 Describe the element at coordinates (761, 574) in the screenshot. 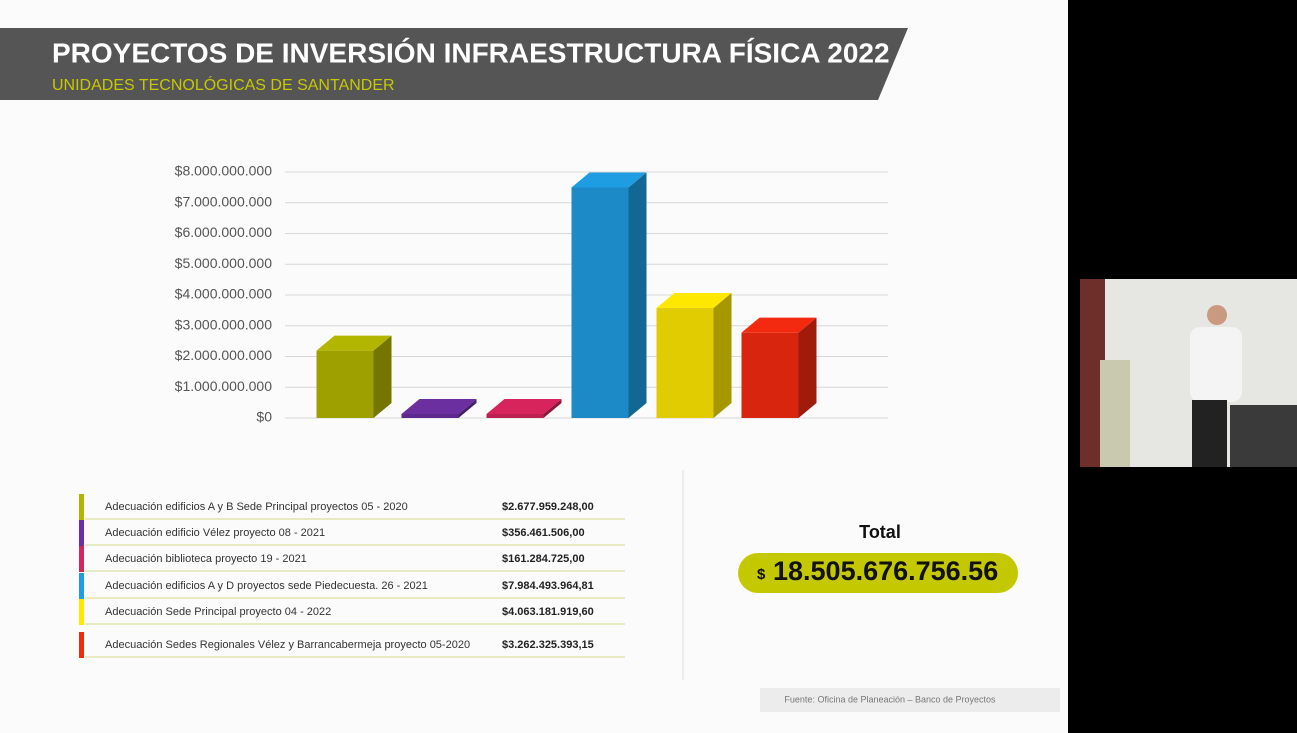

I see `total-currency: $` at that location.